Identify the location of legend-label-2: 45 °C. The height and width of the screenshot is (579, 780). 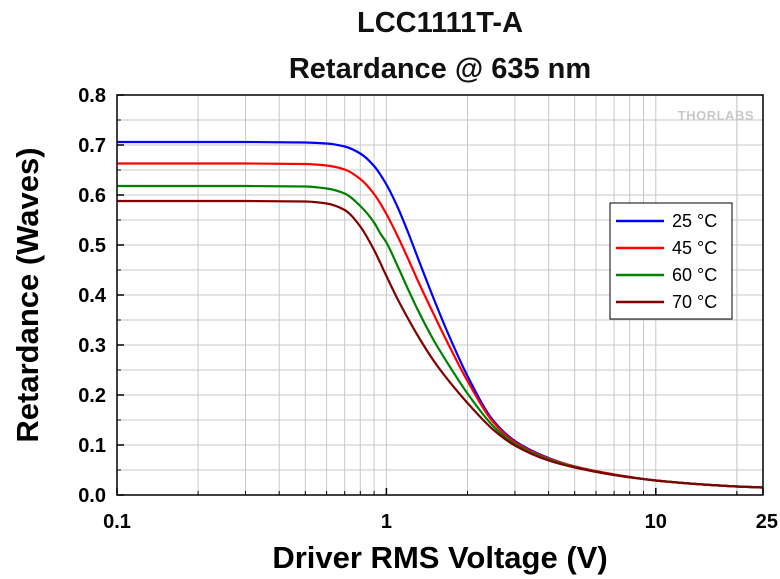
(694, 248).